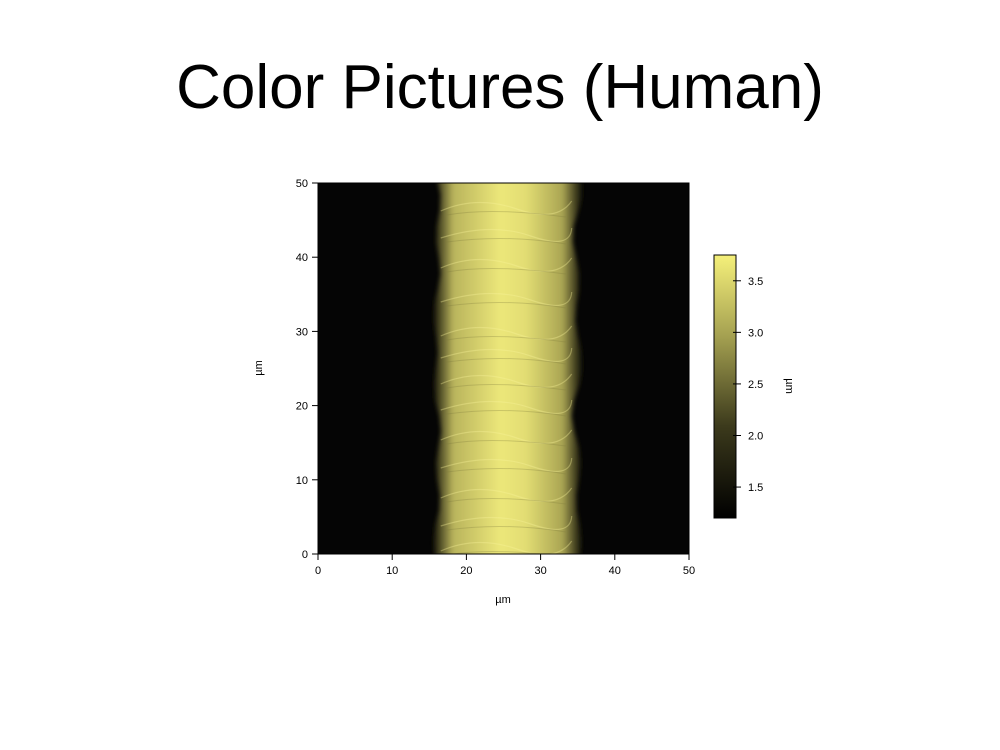 The image size is (1000, 750). Describe the element at coordinates (392, 571) in the screenshot. I see `x-tick-label: 10` at that location.